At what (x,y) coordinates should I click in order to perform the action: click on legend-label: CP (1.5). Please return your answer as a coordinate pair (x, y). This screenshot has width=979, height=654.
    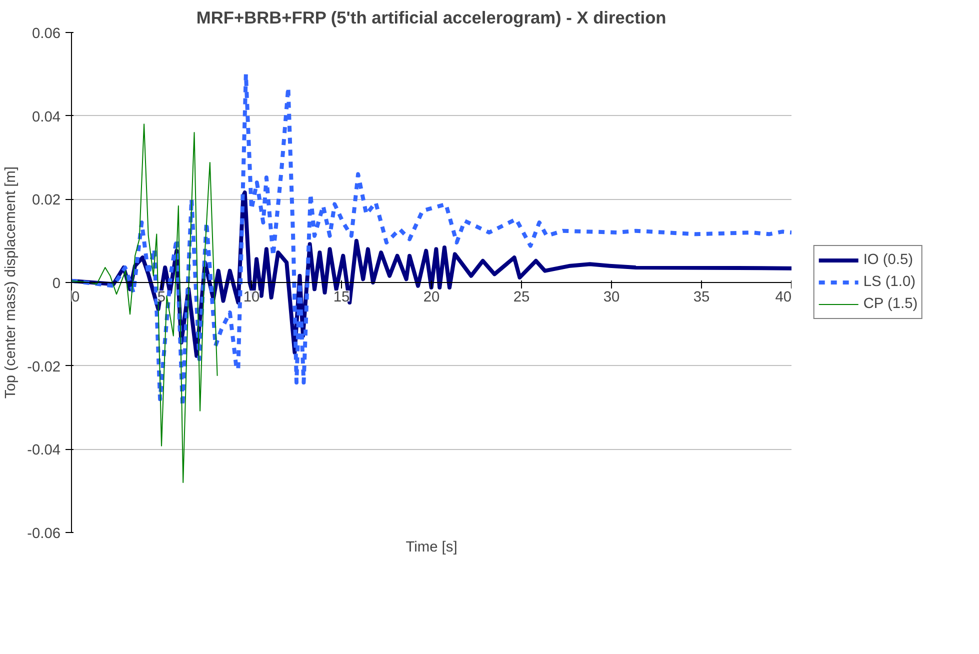
    Looking at the image, I should click on (890, 304).